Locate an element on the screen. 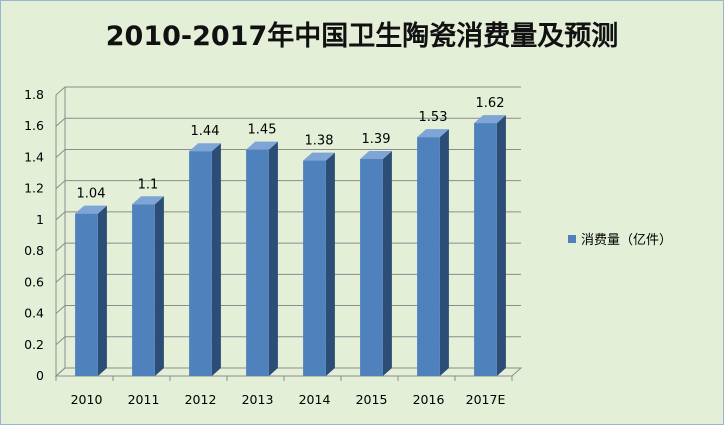 The height and width of the screenshot is (425, 724). y-axis-ticks: 0 0.2 0.4 0.6 0.8 1 1.2 1.4 1.6 1.8 is located at coordinates (34, 235).